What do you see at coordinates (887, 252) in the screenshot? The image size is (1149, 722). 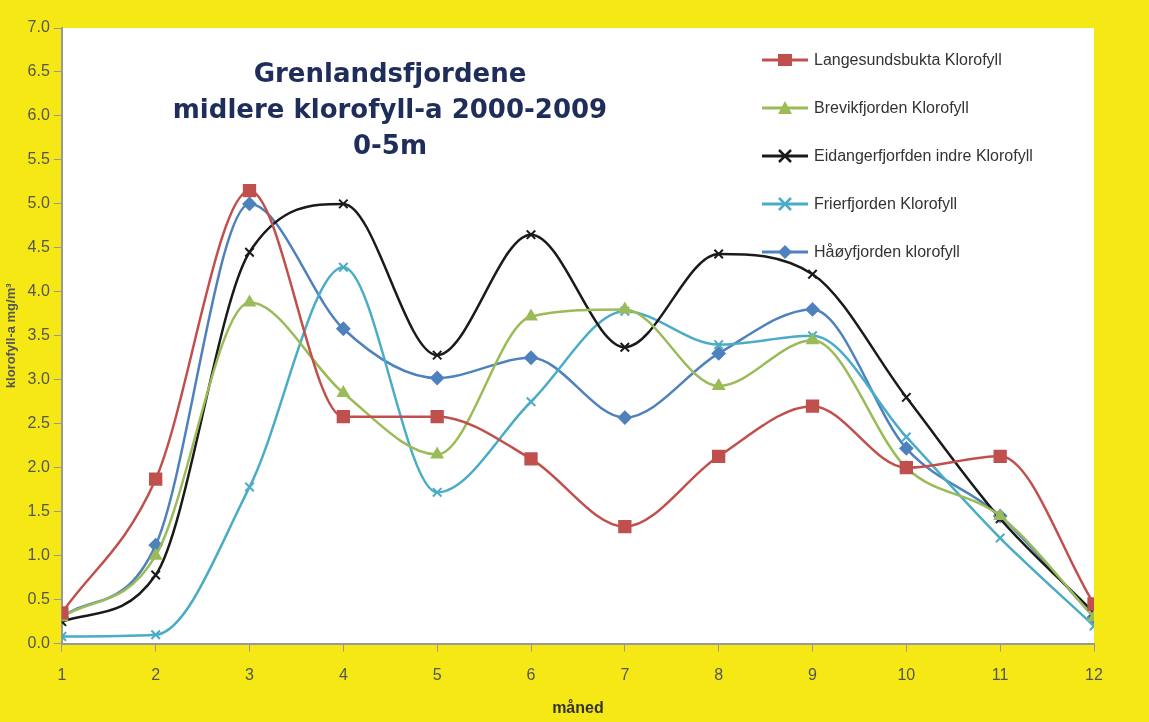 I see `legend-label: Håøyfjorden klorofyll` at bounding box center [887, 252].